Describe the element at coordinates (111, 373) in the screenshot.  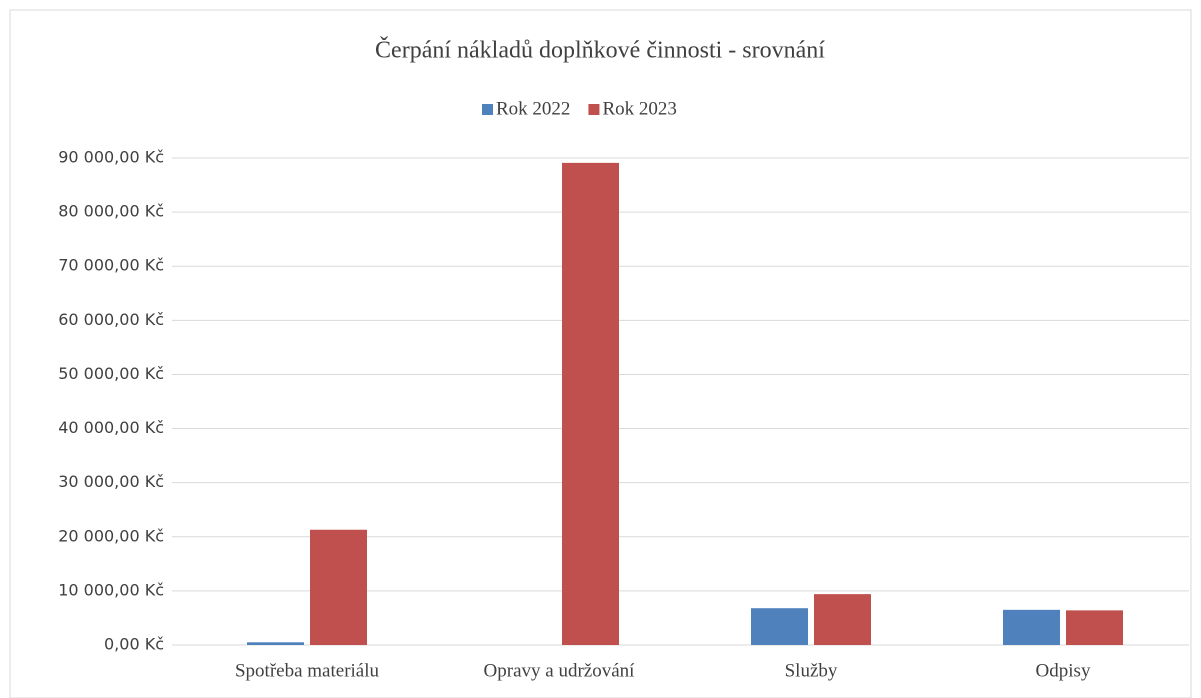
I see `y-tick-label: 50 000,00 Kč` at that location.